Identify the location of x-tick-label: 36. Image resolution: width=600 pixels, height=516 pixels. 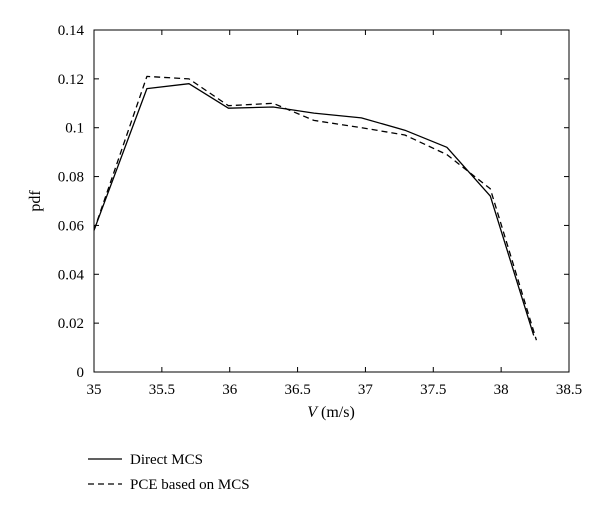
(230, 390).